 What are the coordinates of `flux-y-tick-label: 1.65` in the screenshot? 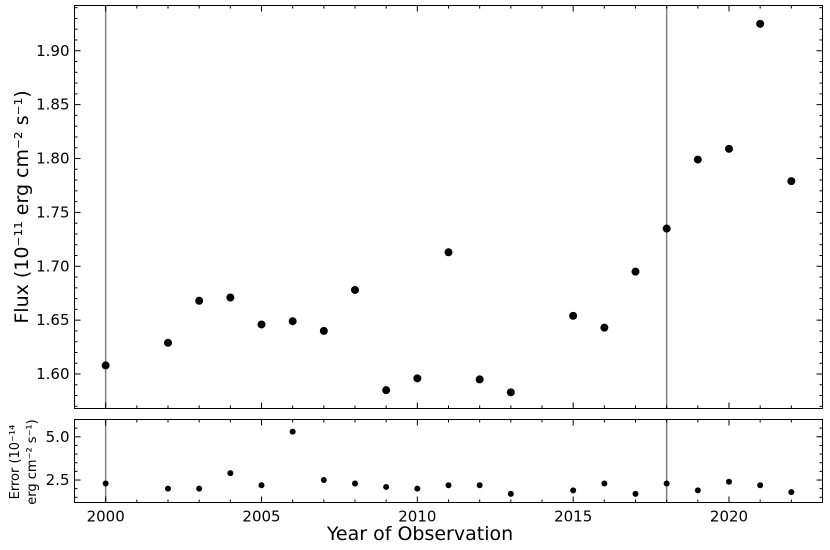 It's located at (52, 320).